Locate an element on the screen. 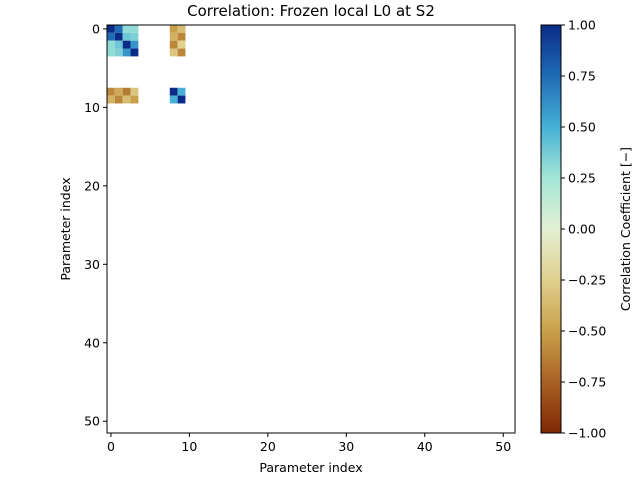 The image size is (640, 480). colorbar-tick-label: 0.00 is located at coordinates (582, 229).